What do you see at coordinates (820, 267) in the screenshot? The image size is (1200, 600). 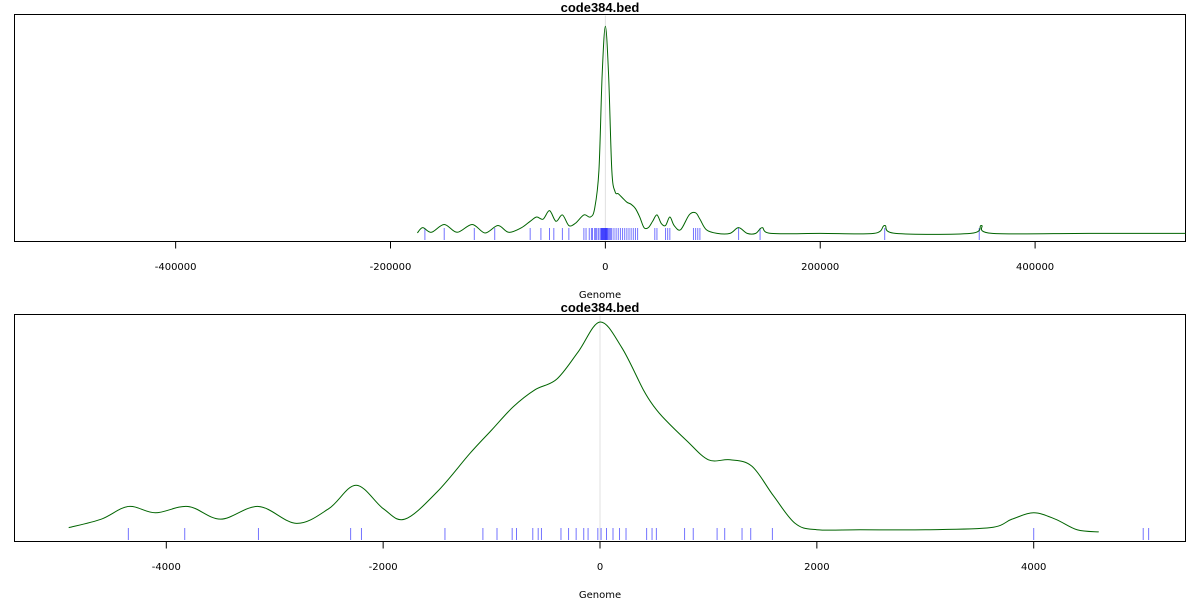 I see `x-tick-label: 200000` at bounding box center [820, 267].